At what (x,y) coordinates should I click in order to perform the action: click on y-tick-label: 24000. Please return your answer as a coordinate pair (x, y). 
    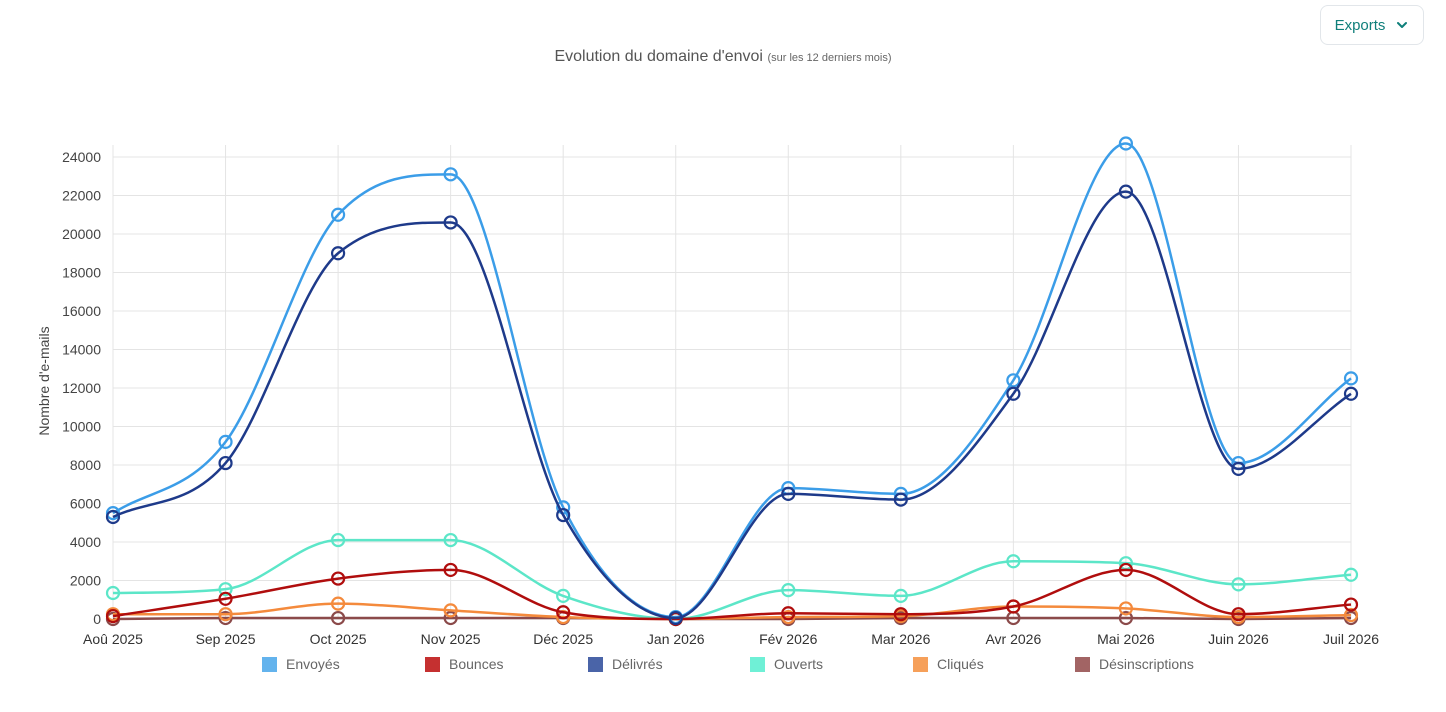
    Looking at the image, I should click on (81, 157).